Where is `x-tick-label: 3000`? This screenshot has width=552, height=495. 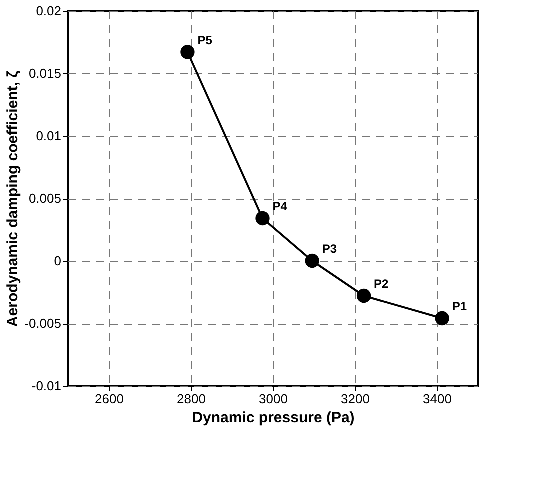 x-tick-label: 3000 is located at coordinates (273, 399).